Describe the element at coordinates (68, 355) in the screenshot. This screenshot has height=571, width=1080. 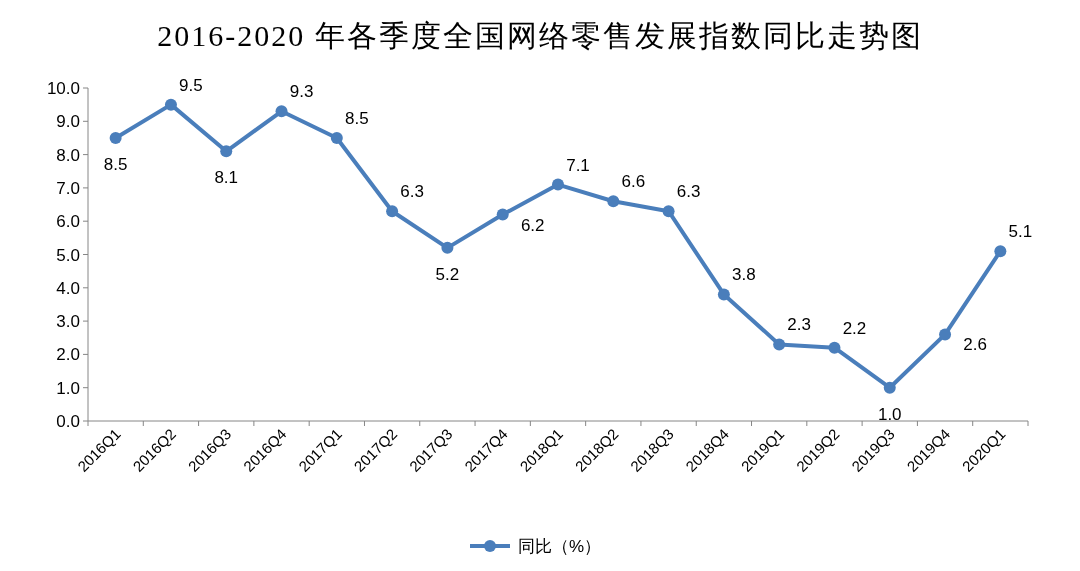
I see `y-tick-label: 2.0` at that location.